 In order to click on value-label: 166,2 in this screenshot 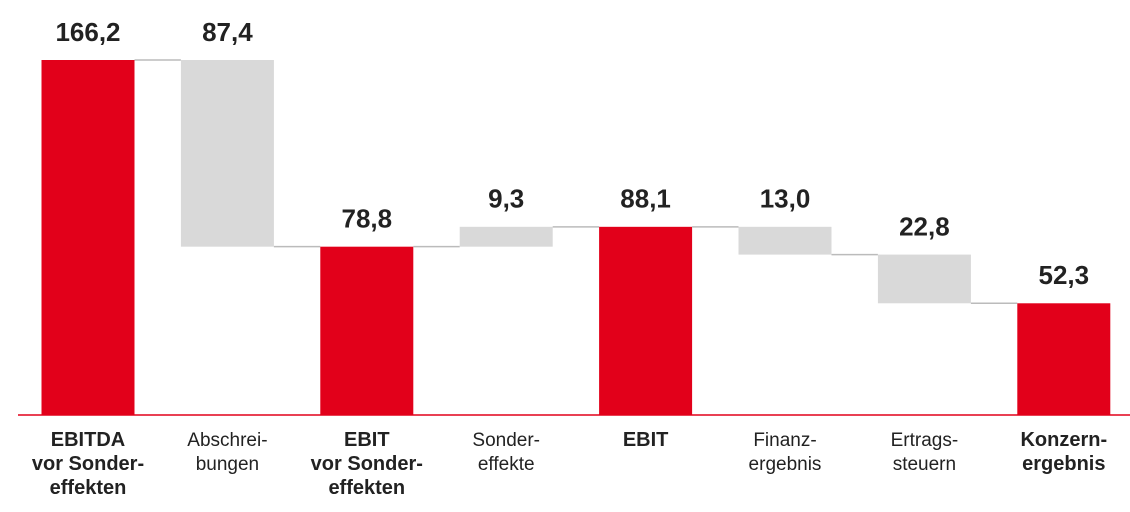, I will do `click(87, 32)`.